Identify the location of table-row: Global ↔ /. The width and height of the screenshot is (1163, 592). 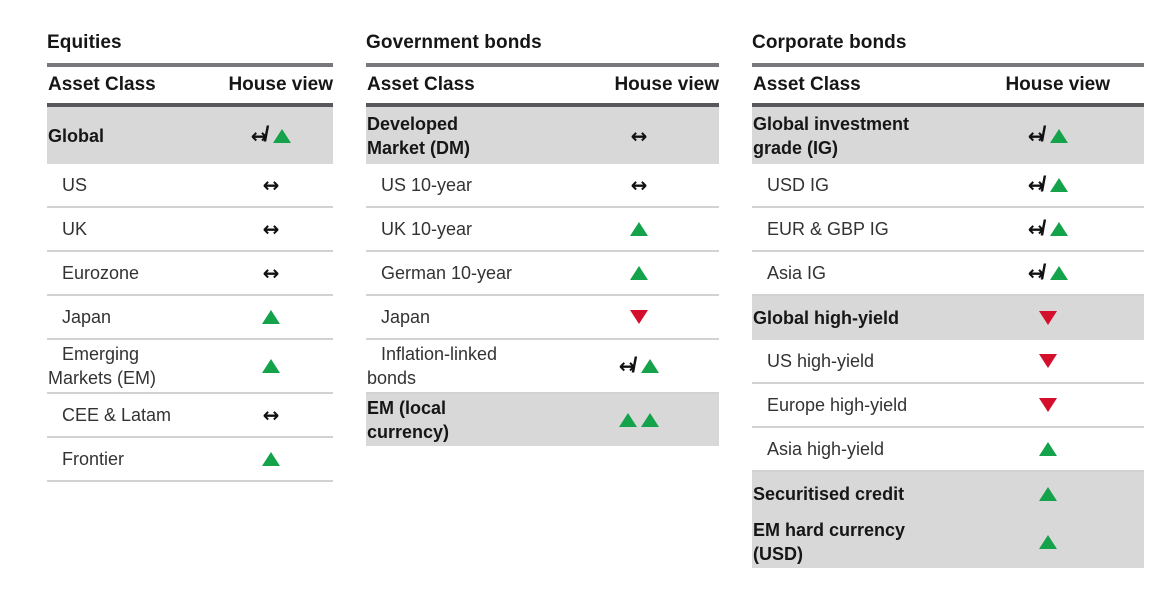
(190, 135).